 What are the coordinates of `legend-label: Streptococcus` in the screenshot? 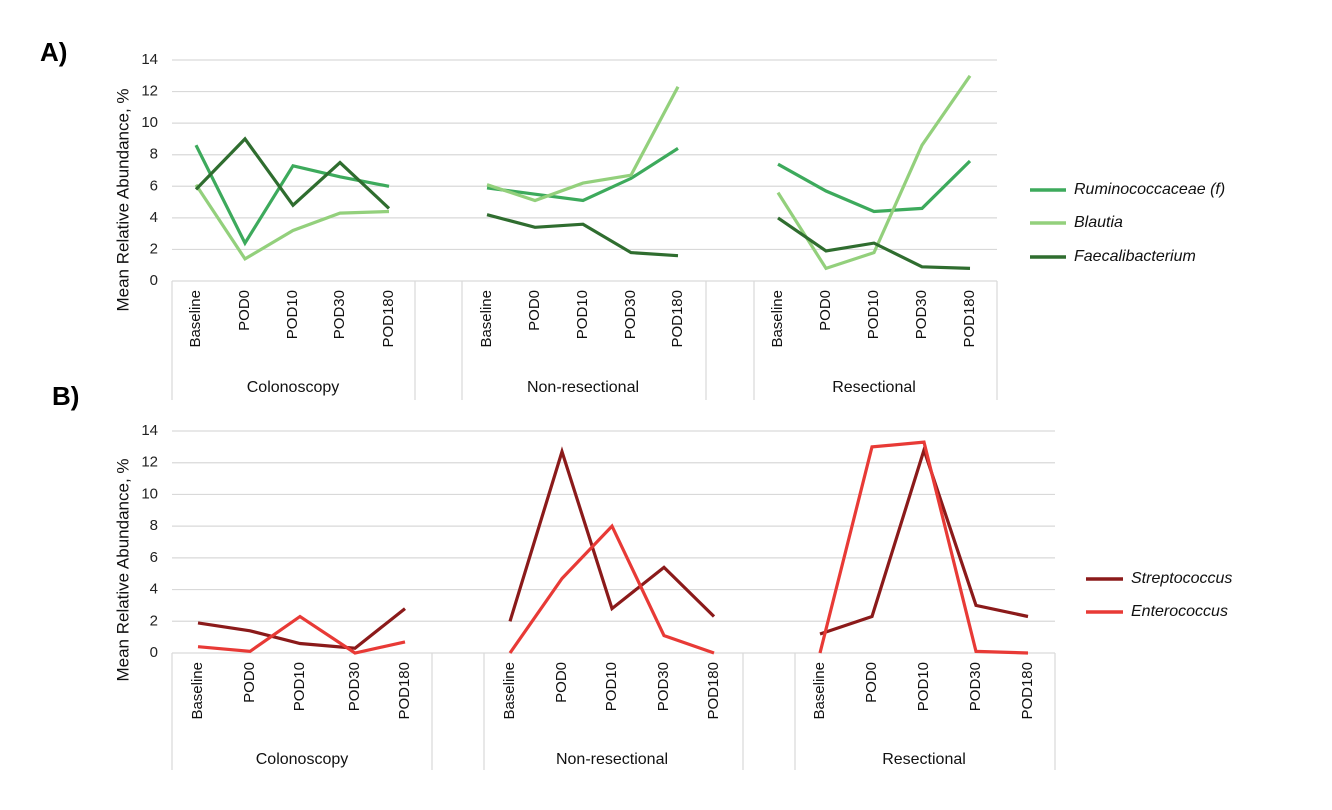 It's located at (1181, 578).